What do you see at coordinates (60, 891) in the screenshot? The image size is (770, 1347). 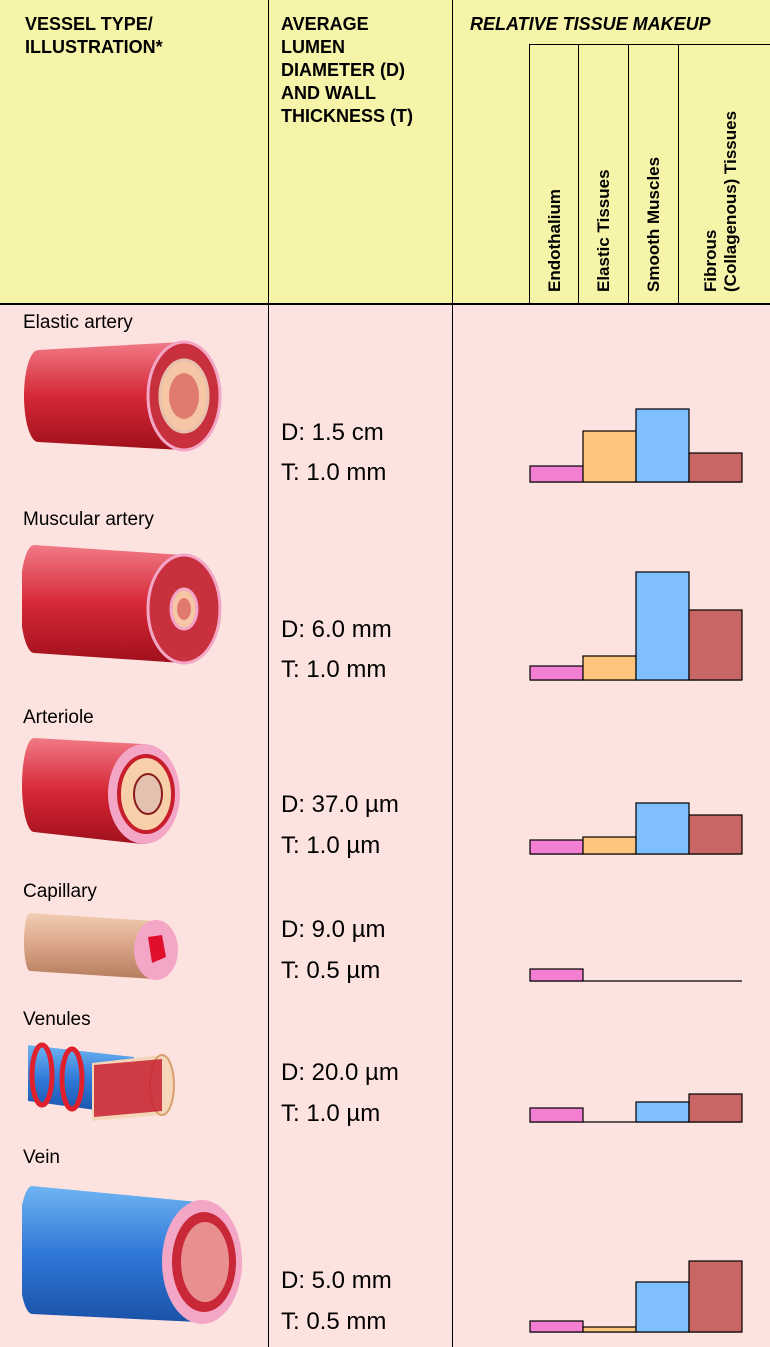 I see `vessel-name-capillary: Capillary` at bounding box center [60, 891].